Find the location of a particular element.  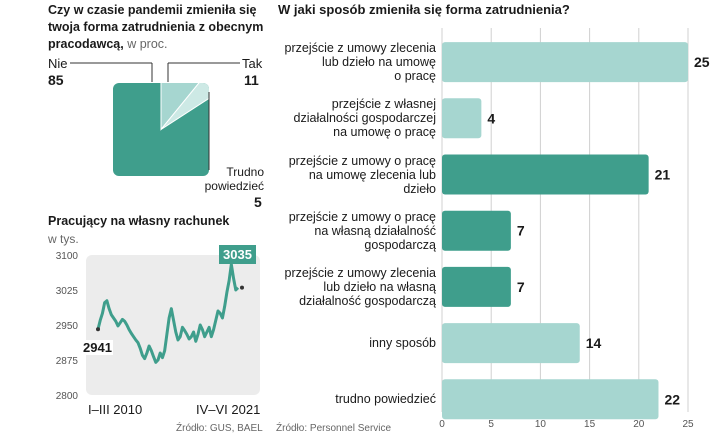

bar-value-label: 14 is located at coordinates (594, 343).